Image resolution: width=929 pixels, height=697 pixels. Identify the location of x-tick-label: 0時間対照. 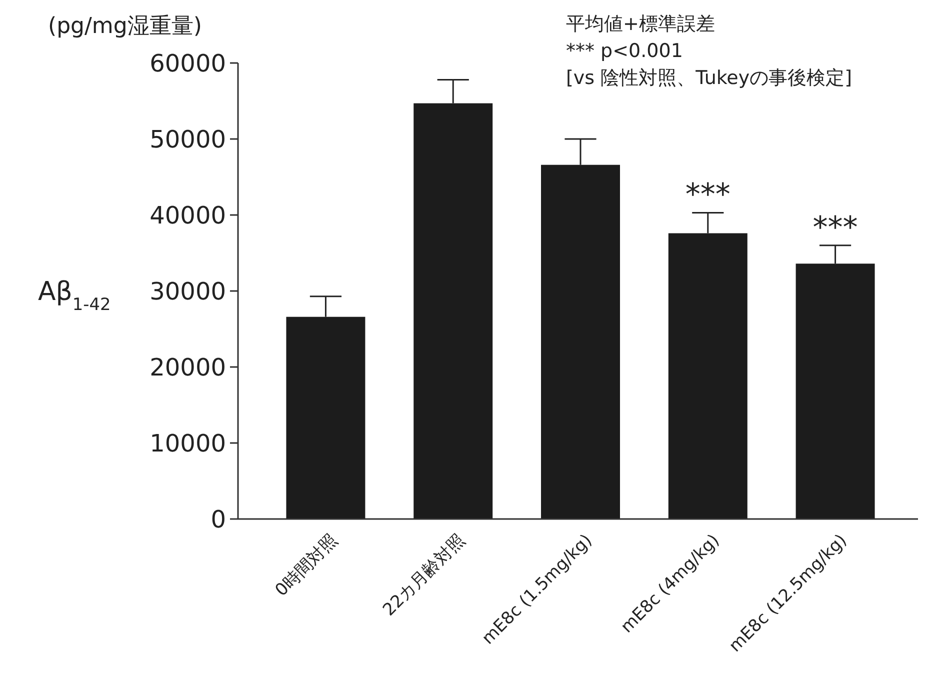
(307, 565).